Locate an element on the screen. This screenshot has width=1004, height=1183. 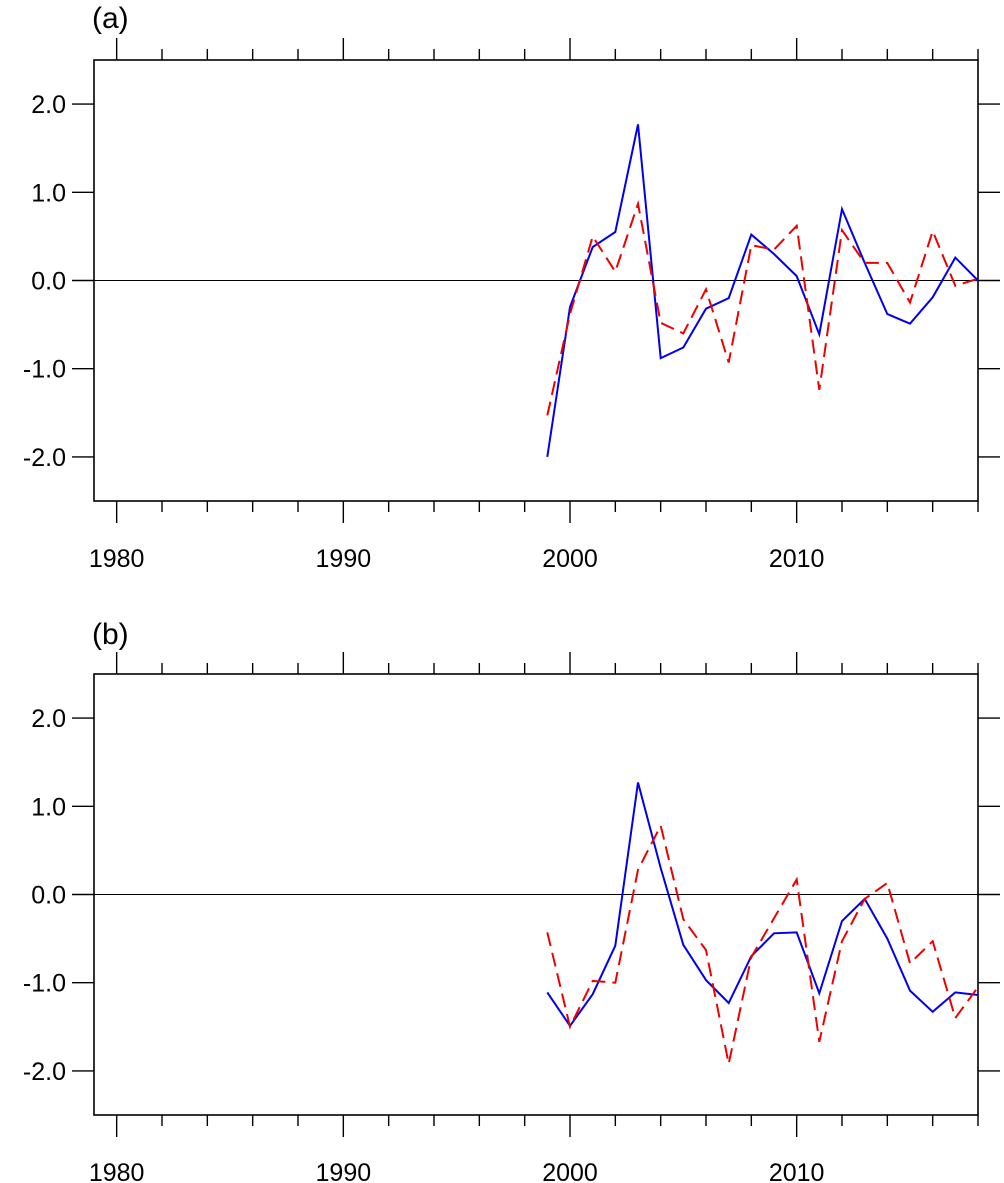
panel-label-a: (a) is located at coordinates (110, 18).